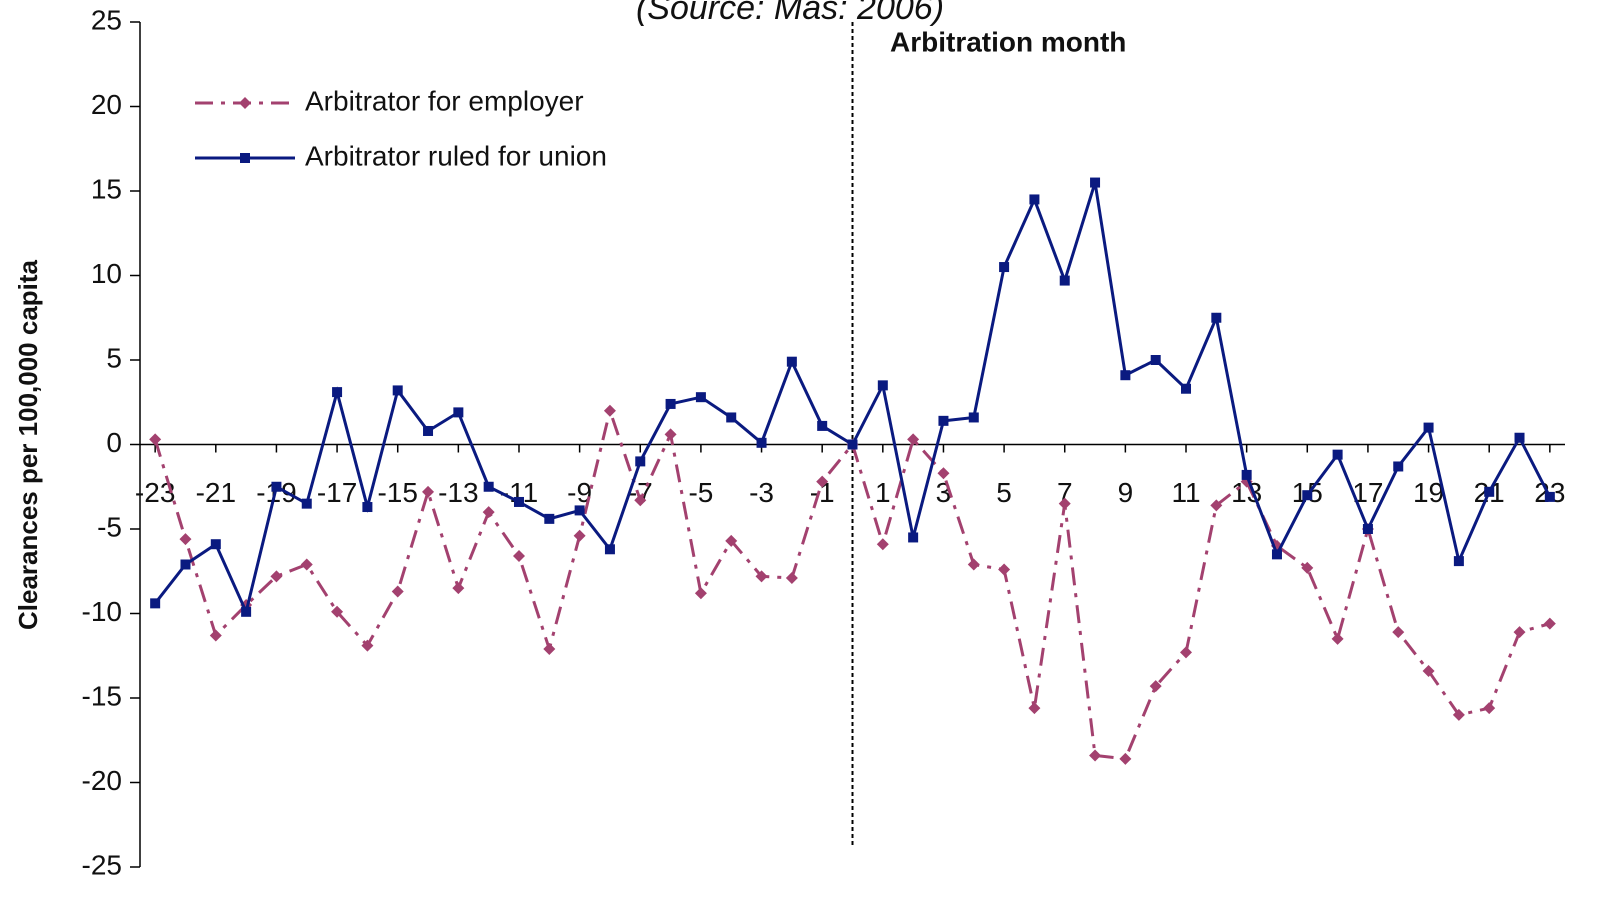 The image size is (1605, 897). I want to click on x-tick-label: 7, so click(1065, 492).